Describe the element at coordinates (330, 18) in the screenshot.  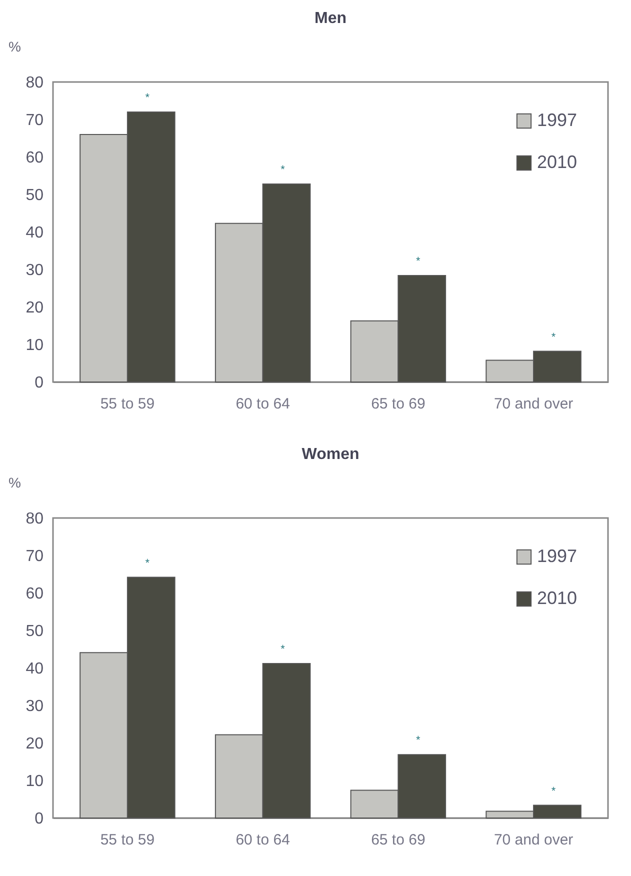
I see `chart-title: Men` at that location.